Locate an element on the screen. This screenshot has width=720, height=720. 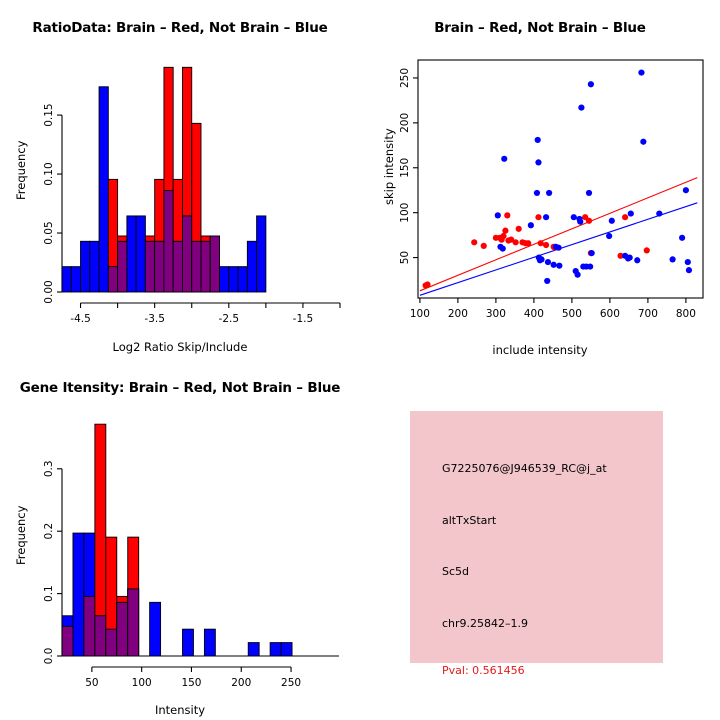
probe-id-text: G7225076@J946539_RC@j_at is located at coordinates (524, 468).